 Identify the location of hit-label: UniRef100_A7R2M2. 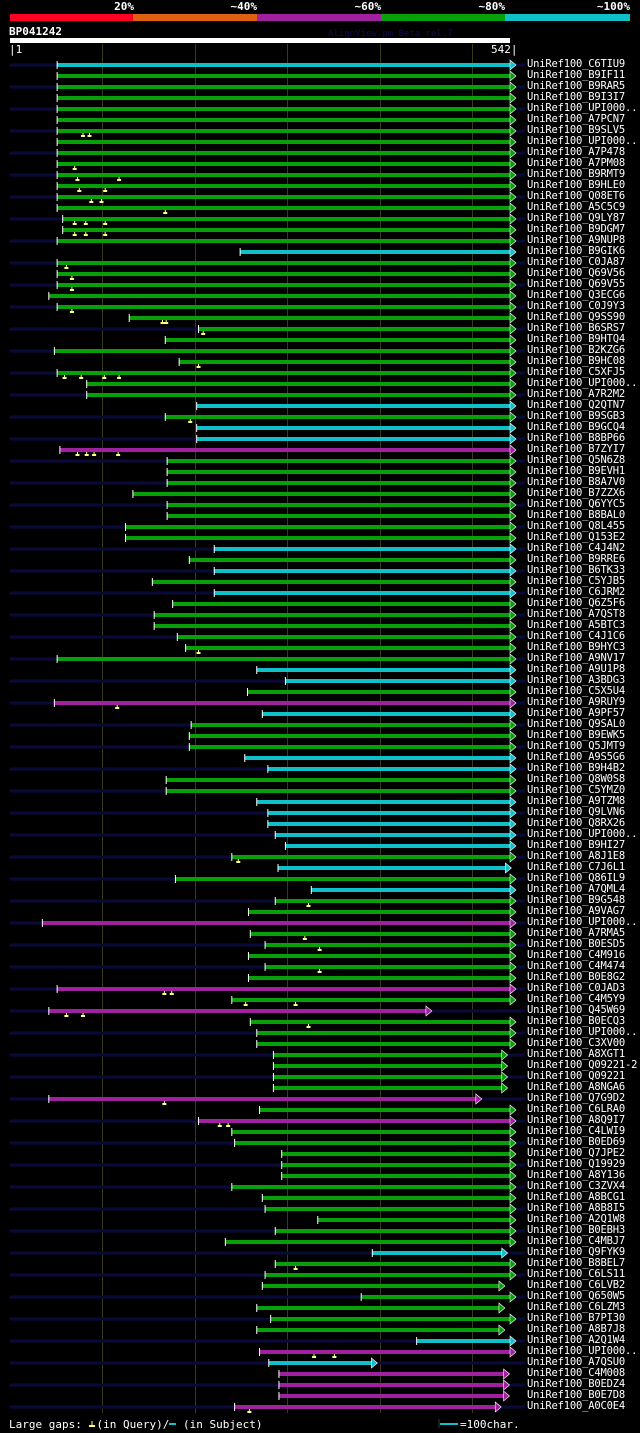
(576, 394).